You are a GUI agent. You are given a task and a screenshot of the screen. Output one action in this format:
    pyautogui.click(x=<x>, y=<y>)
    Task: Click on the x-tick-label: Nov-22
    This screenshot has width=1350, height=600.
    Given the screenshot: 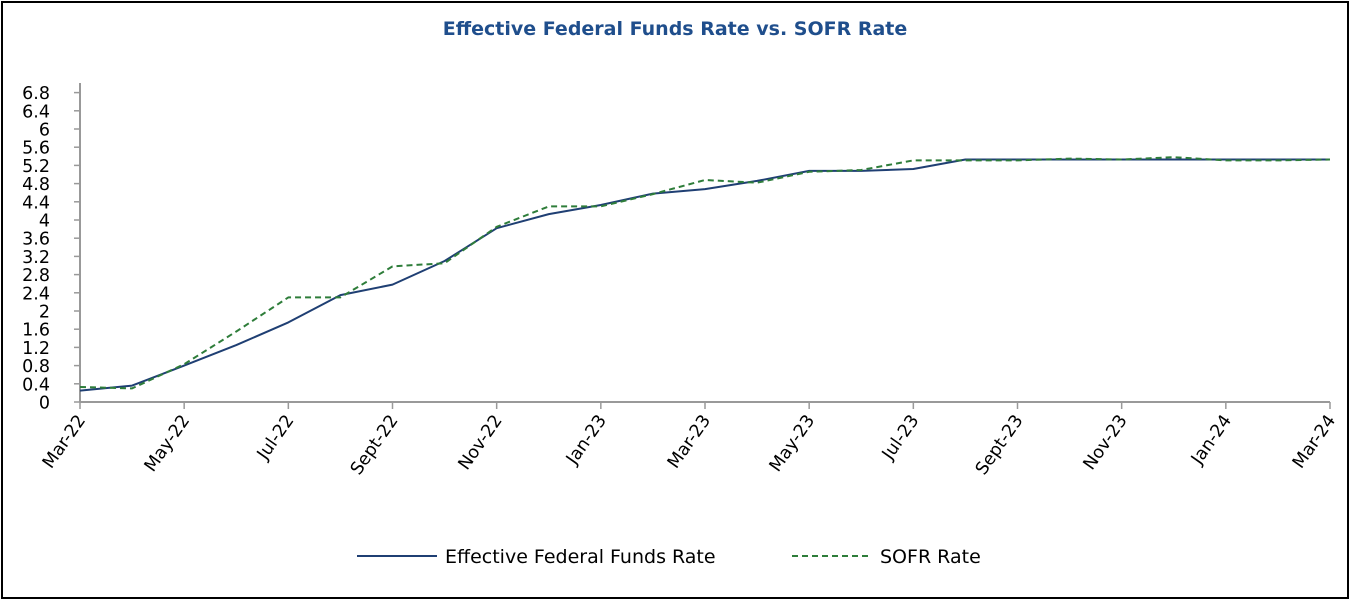 What is the action you would take?
    pyautogui.click(x=481, y=442)
    